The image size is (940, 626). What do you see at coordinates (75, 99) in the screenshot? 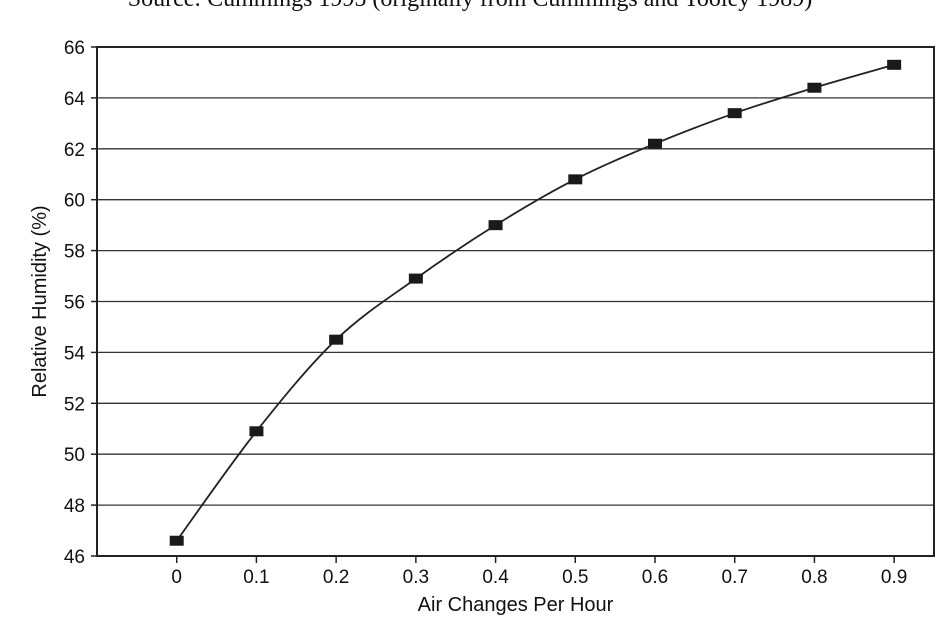
I see `y-tick-label: 64` at bounding box center [75, 99].